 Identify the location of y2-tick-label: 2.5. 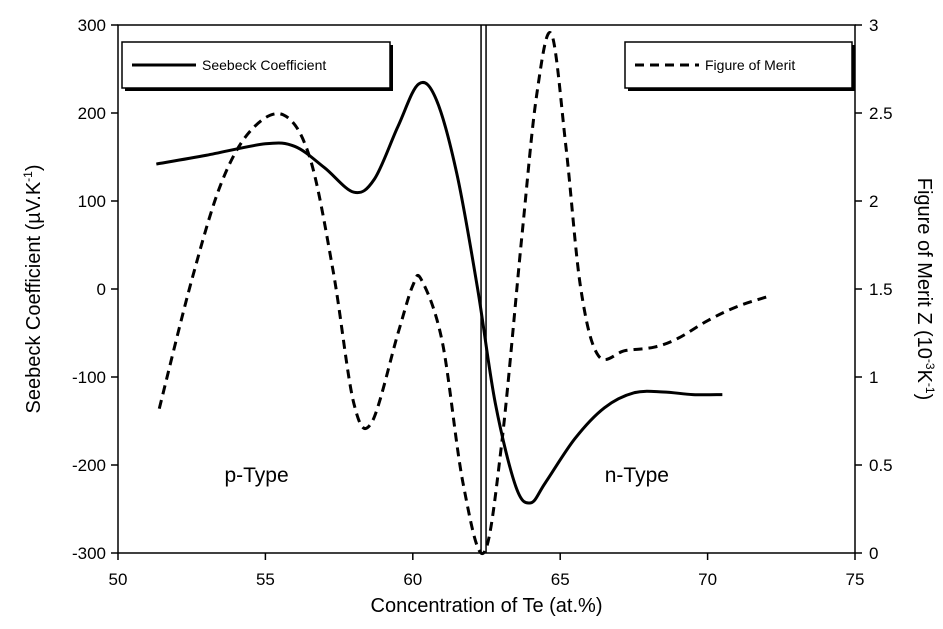
(881, 113).